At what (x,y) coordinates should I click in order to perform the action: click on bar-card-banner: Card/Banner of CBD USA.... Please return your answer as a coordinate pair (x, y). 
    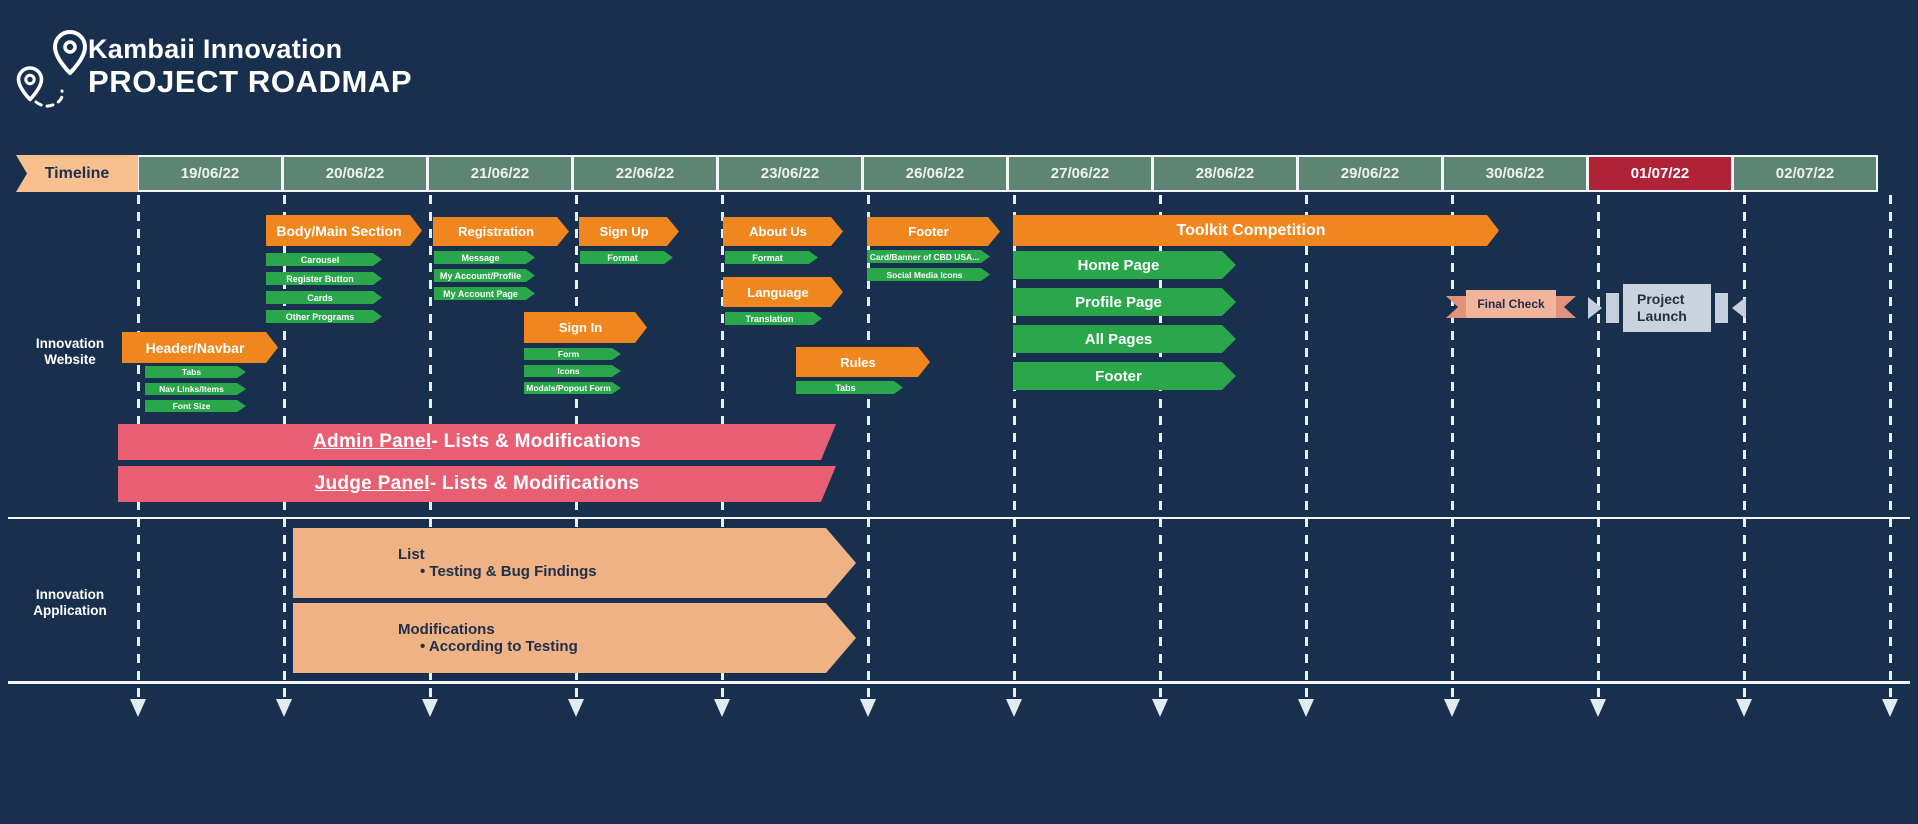
    Looking at the image, I should click on (928, 256).